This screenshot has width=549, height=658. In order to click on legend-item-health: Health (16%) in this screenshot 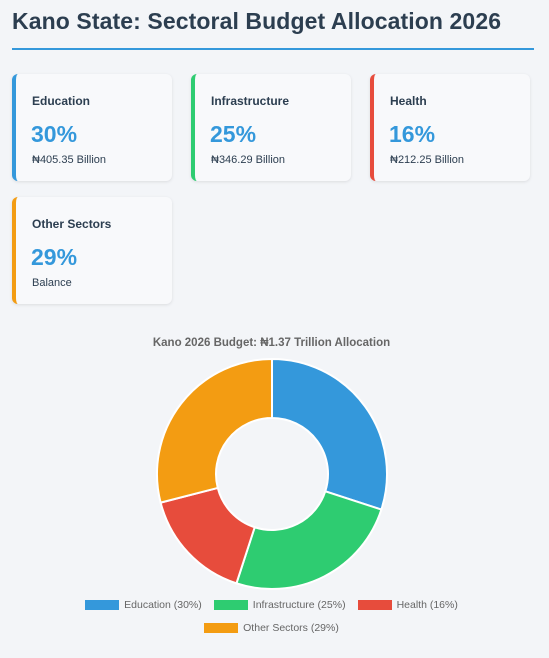, I will do `click(407, 605)`.